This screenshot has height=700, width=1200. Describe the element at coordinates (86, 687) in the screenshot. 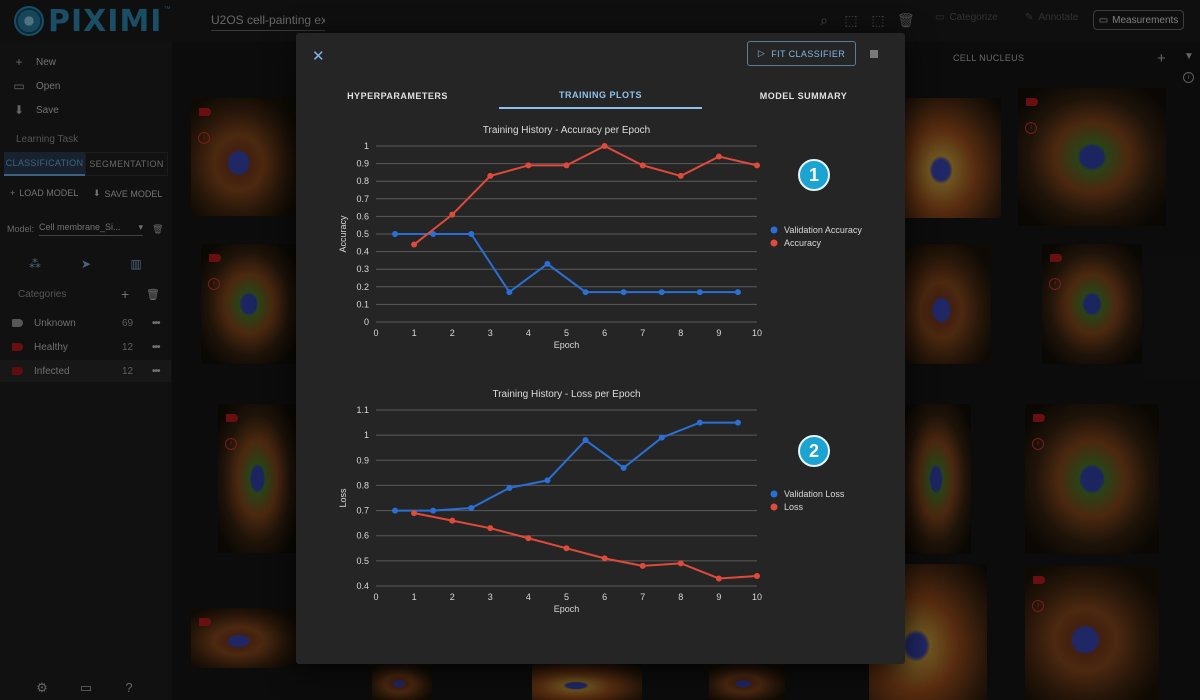

I see `feedback-icon: ▭` at that location.